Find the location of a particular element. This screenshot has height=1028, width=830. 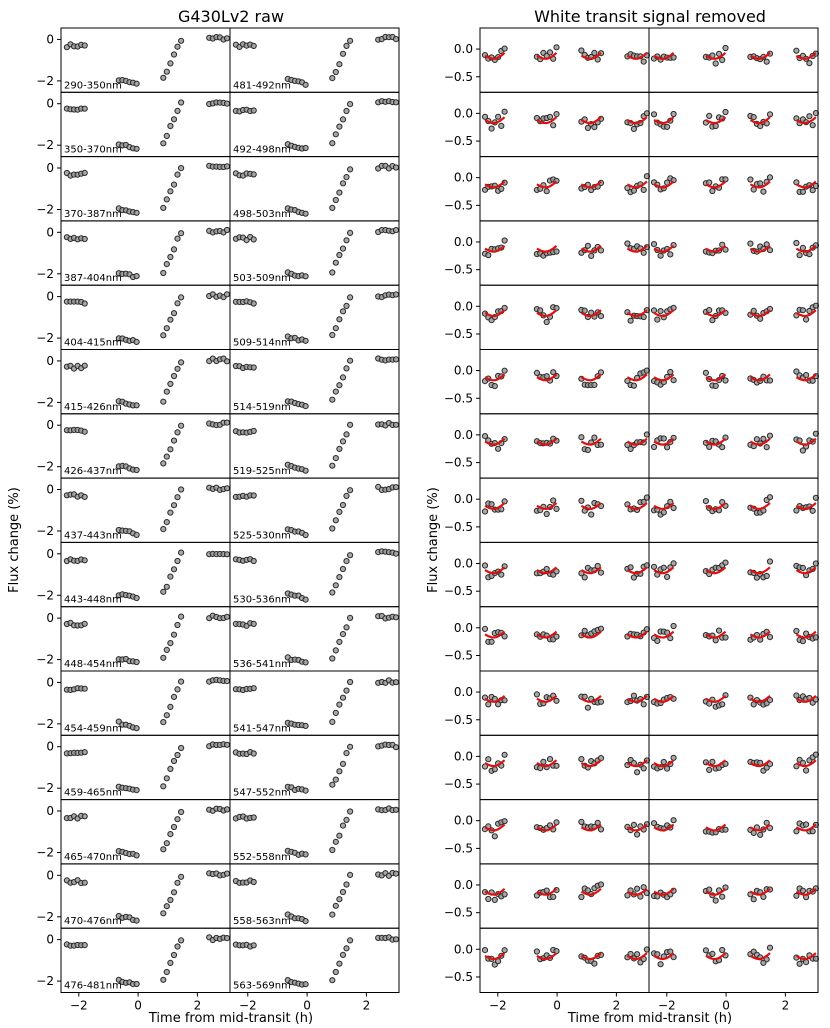

raw-panel-r7-c1: 426-437nm 0 −2 is located at coordinates (133, 446).